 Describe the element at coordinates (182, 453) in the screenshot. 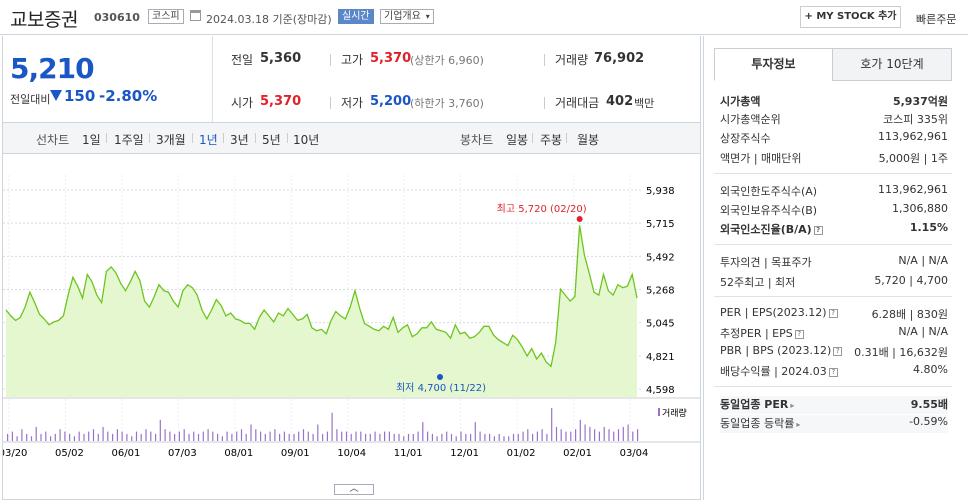

I see `x-tick-label: 07/03` at that location.